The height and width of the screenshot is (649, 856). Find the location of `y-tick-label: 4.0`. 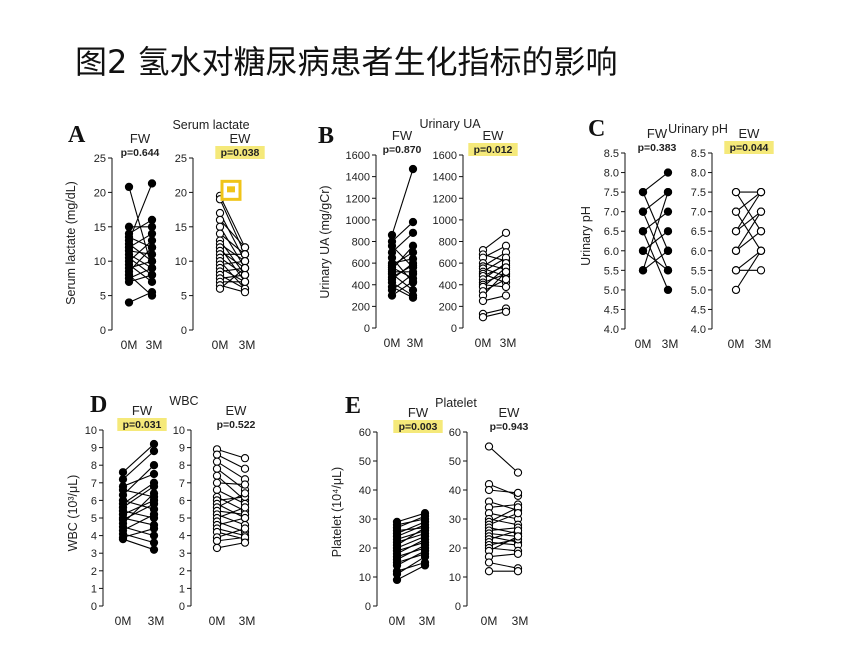

y-tick-label: 4.0 is located at coordinates (611, 330).